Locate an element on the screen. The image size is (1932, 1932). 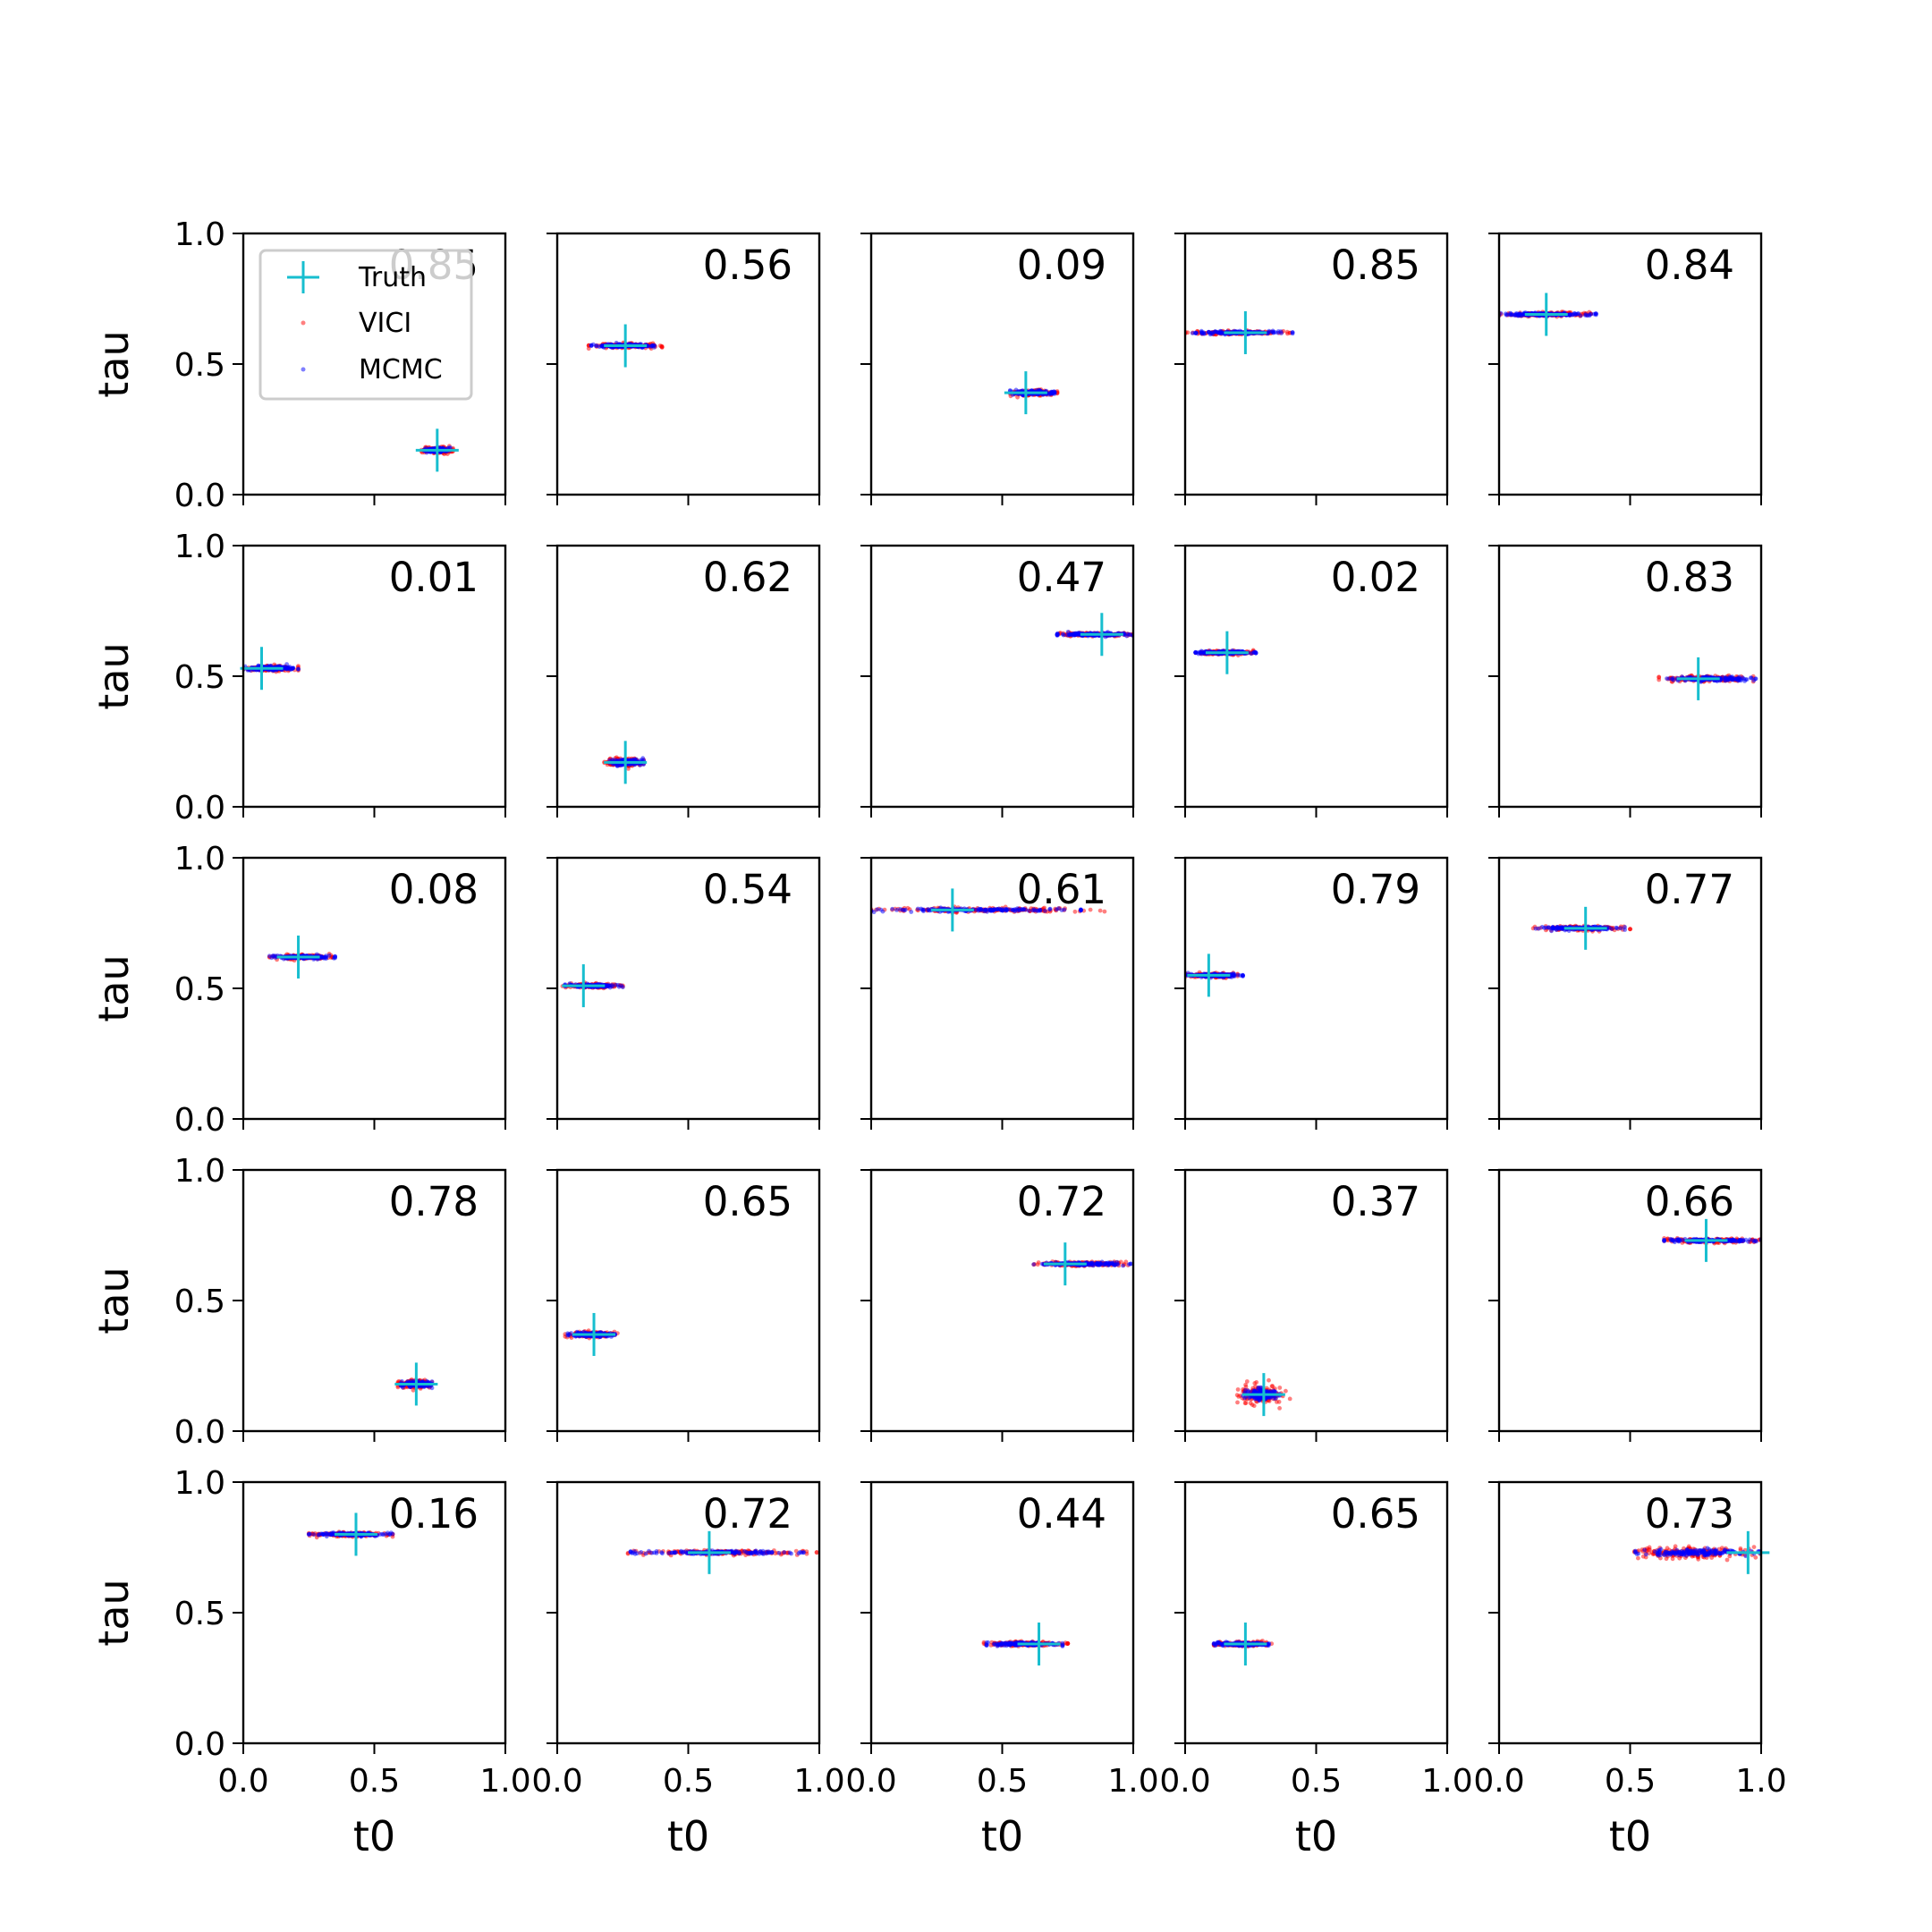
panel-label: 0.56 is located at coordinates (747, 265).